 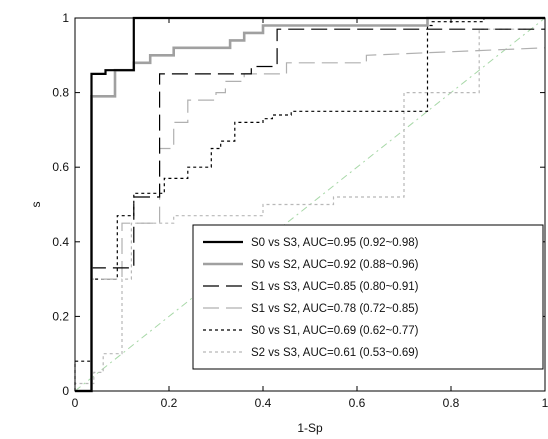 I want to click on x-axis-label: 1-Sp, so click(x=310, y=428).